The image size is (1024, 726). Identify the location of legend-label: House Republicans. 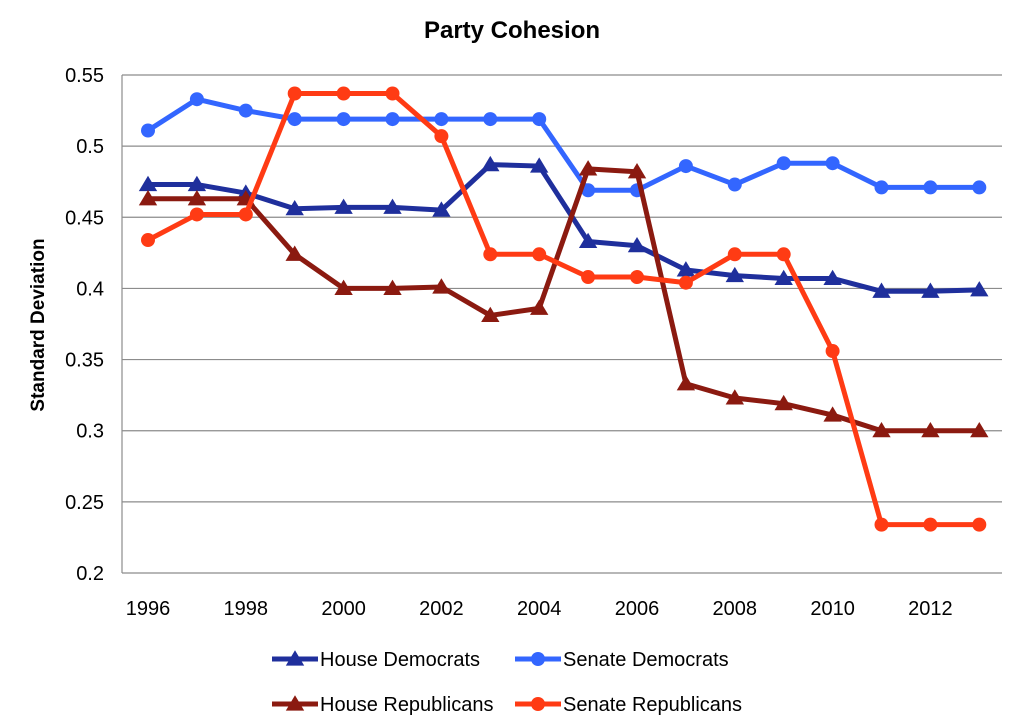
(406, 705).